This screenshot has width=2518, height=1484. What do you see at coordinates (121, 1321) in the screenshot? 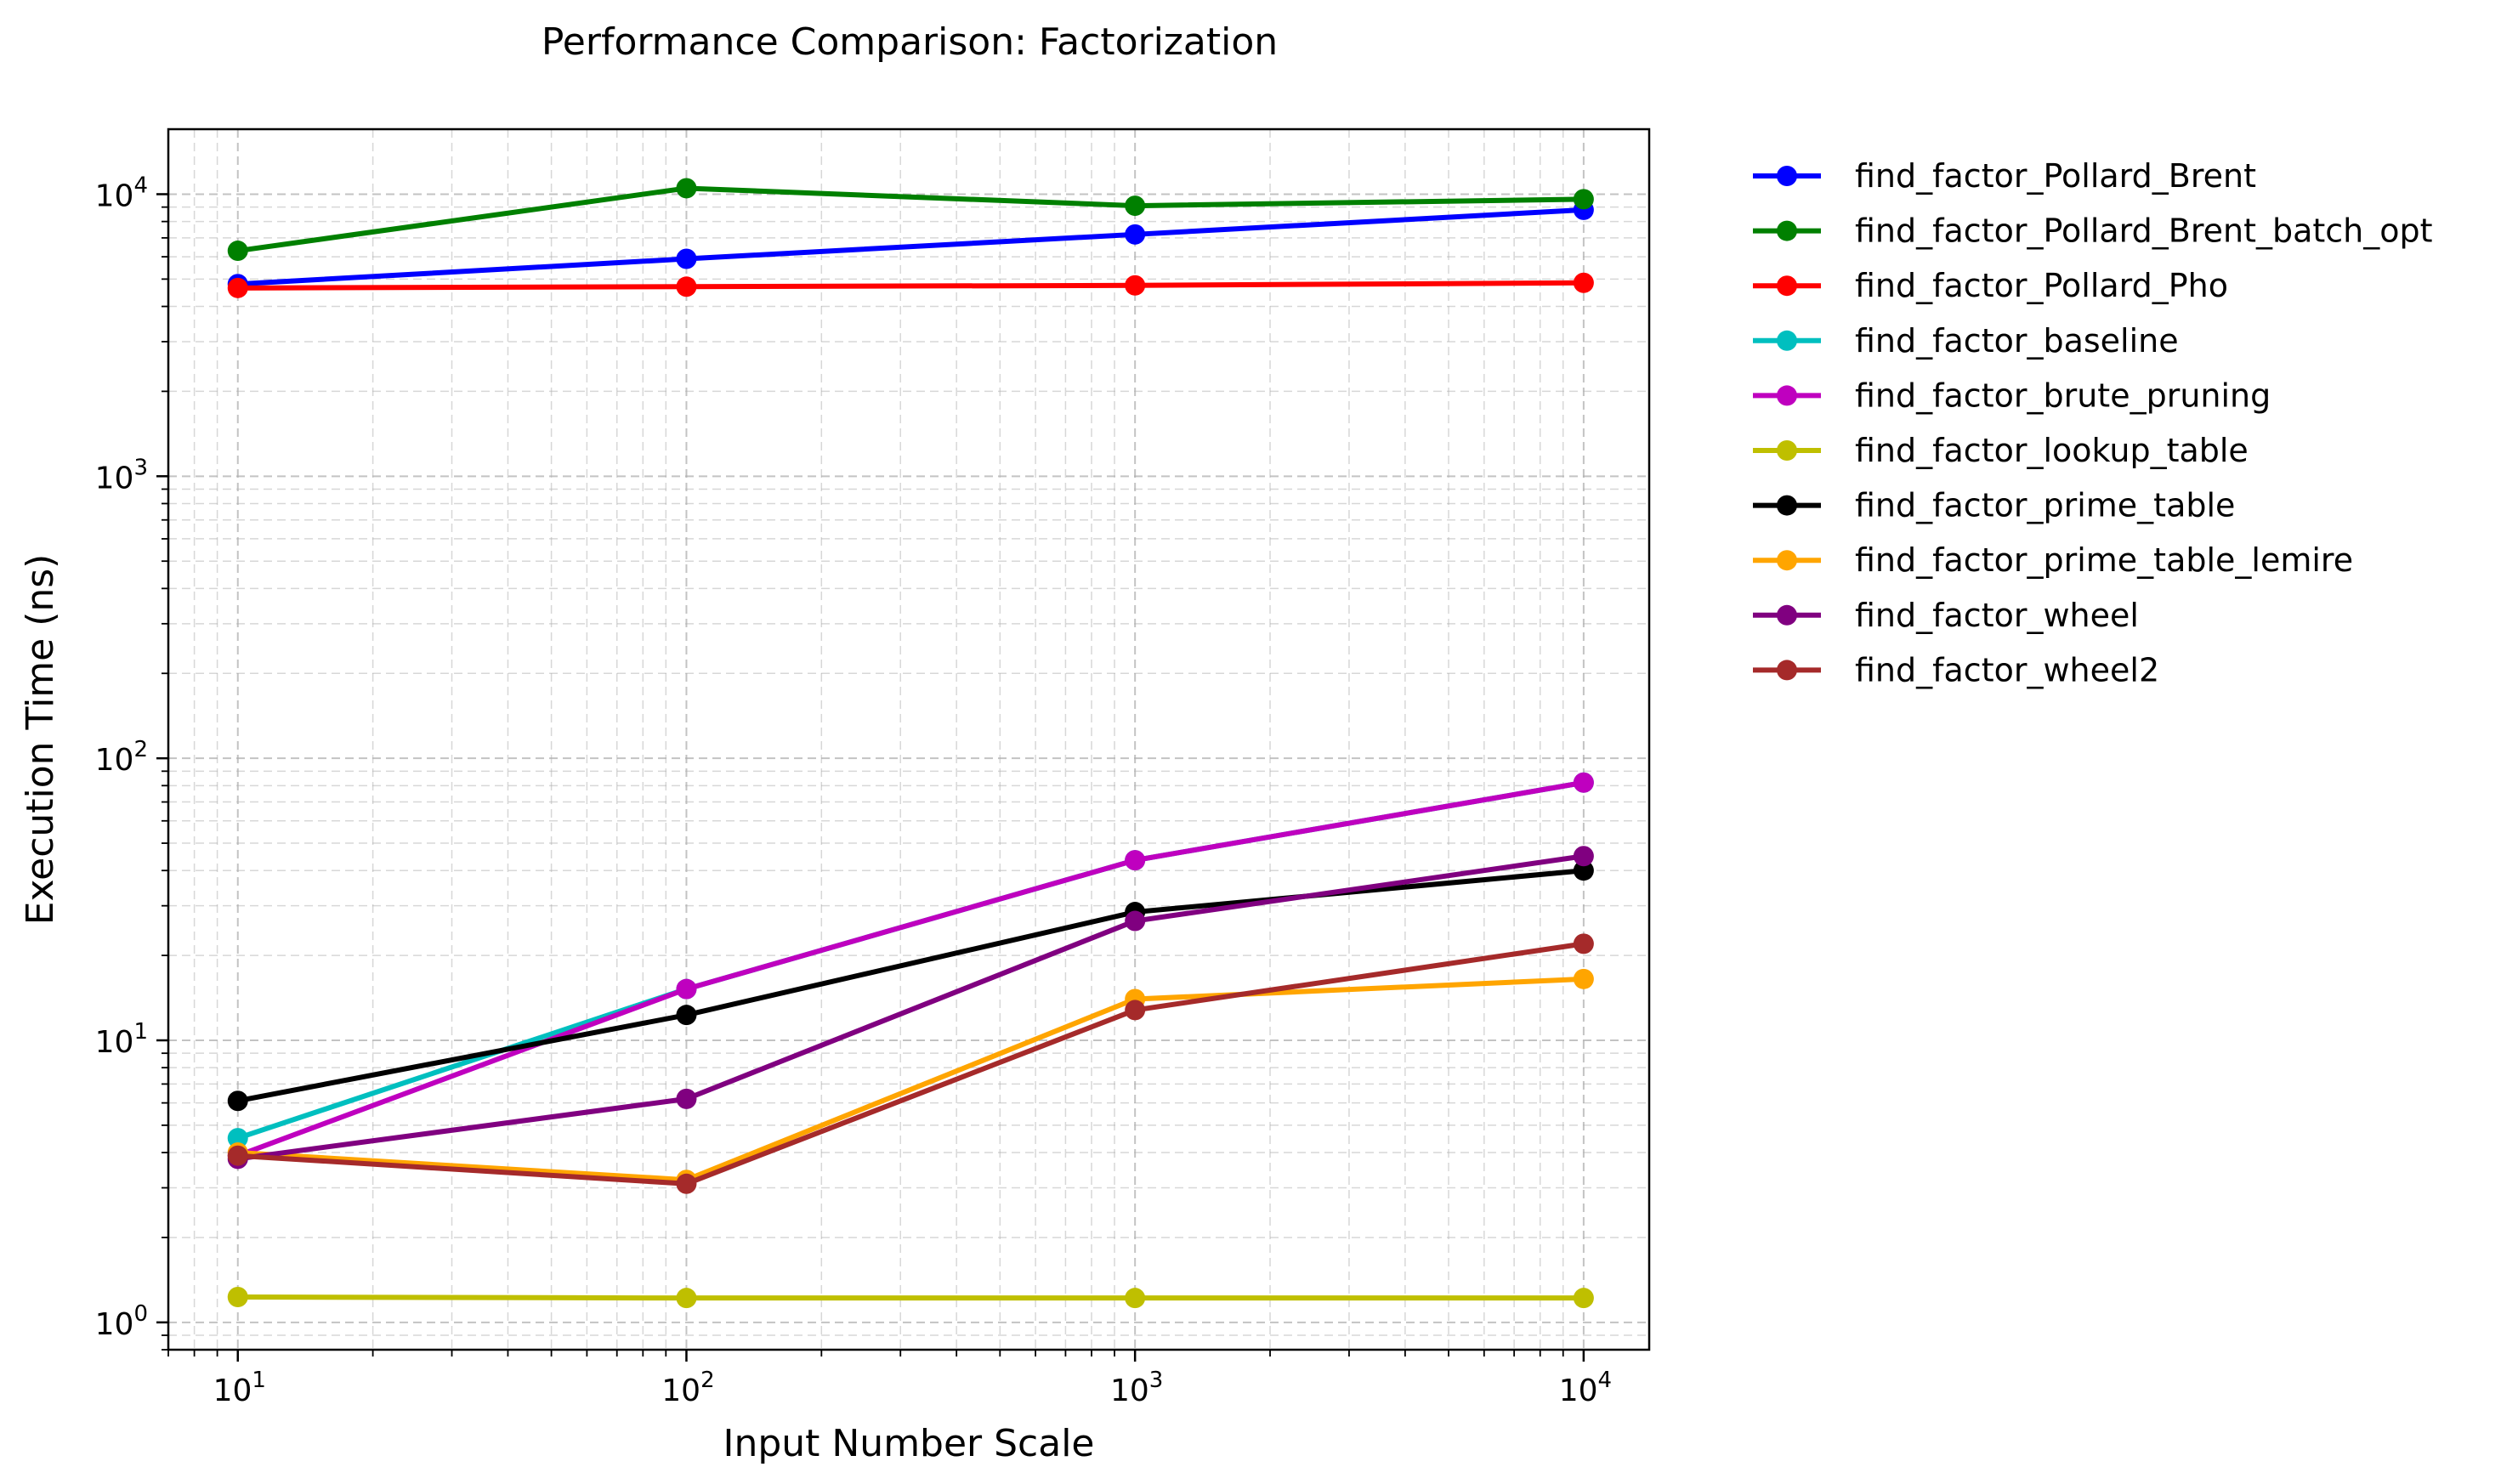
I see `y-tick-label: 10⁰` at bounding box center [121, 1321].